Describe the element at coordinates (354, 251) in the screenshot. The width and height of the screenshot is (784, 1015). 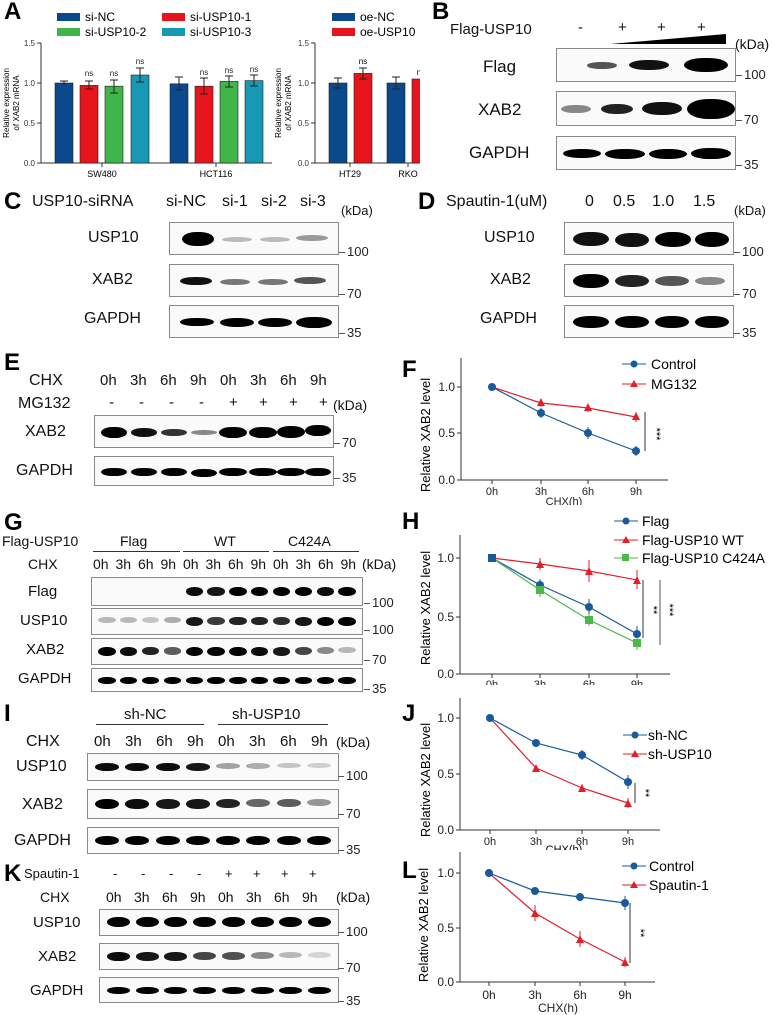
I see `kda-marker: 100` at that location.